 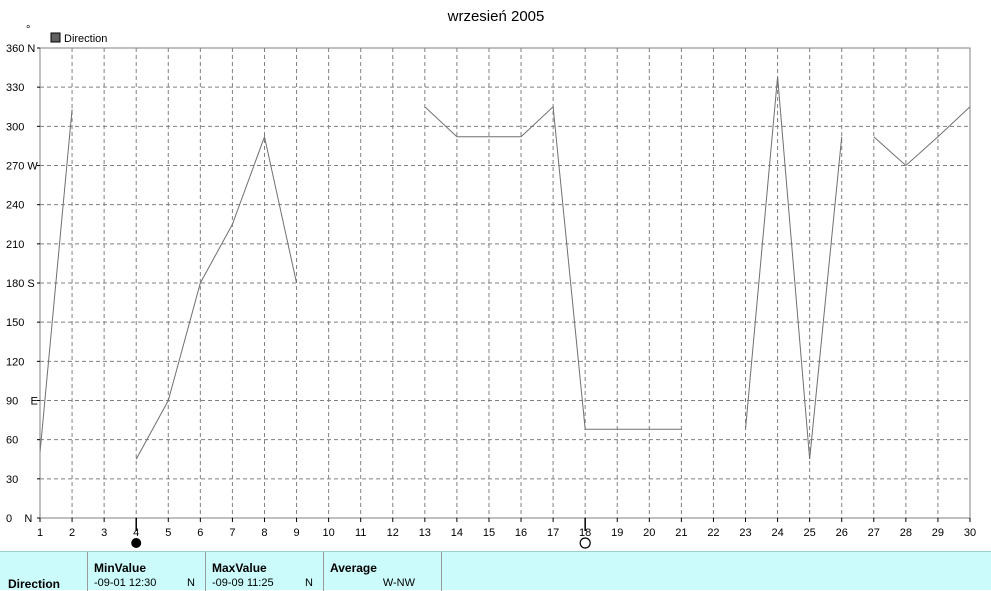 I want to click on y-tick-label-240: 240, so click(x=15, y=206).